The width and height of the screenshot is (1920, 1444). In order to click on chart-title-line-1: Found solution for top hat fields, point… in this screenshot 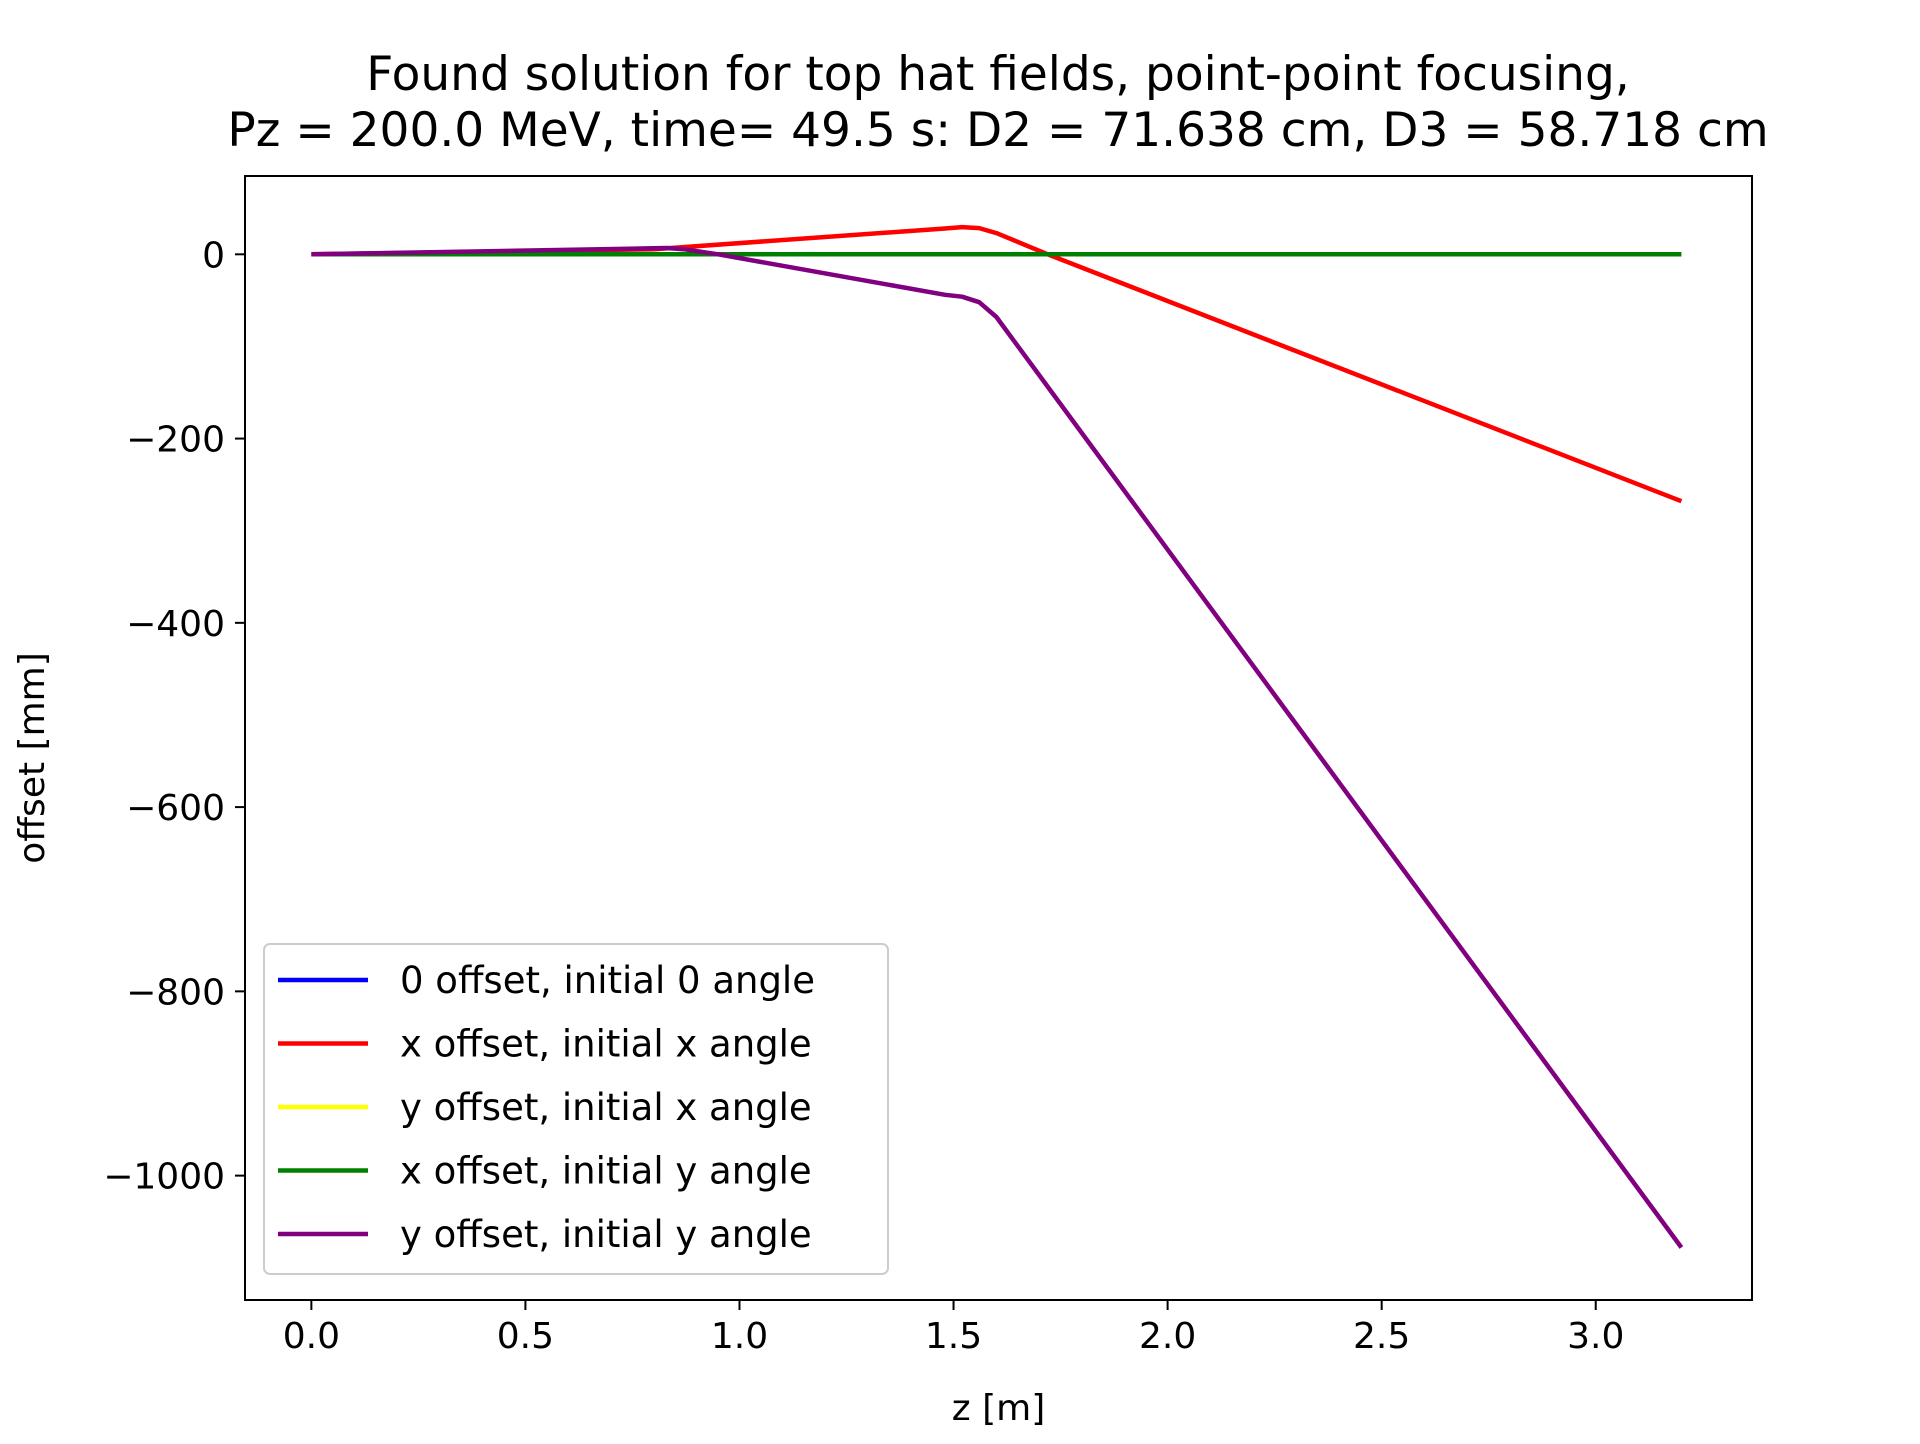, I will do `click(997, 74)`.